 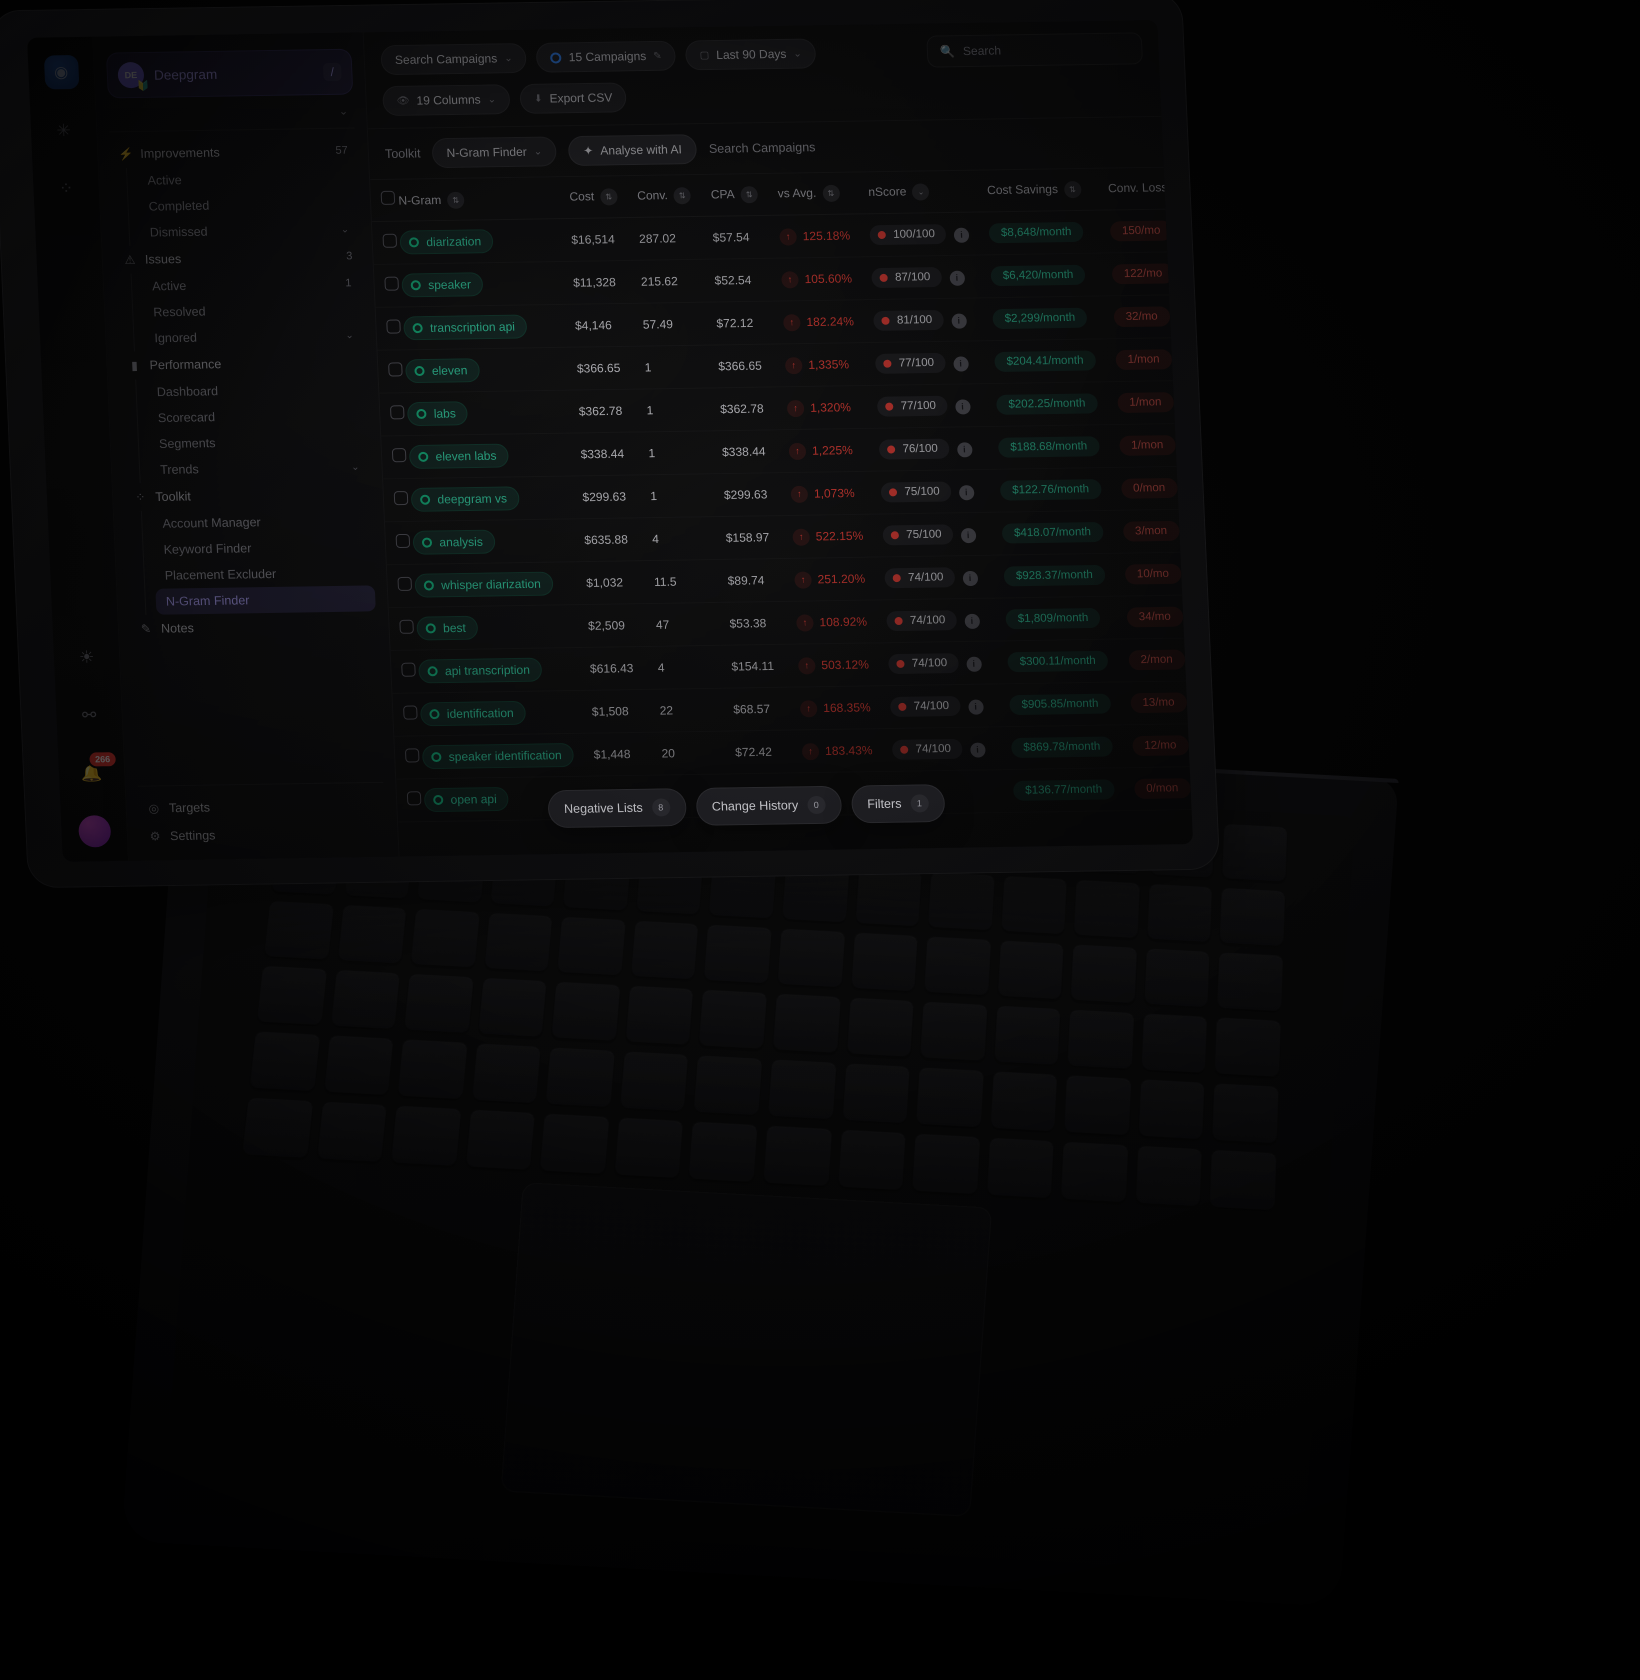 What do you see at coordinates (66, 188) in the screenshot?
I see `grid-dots-icon: ⁘` at bounding box center [66, 188].